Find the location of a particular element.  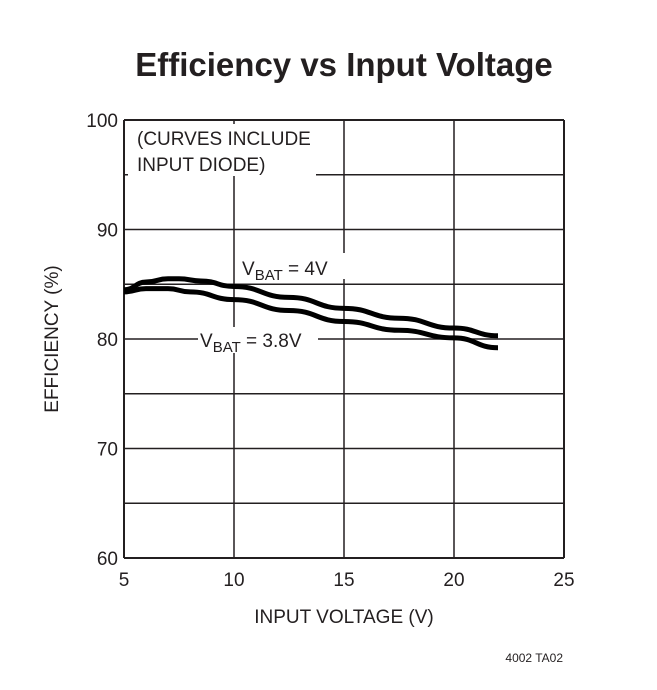

y-axis-label: EFFICIENCY (%) is located at coordinates (52, 338).